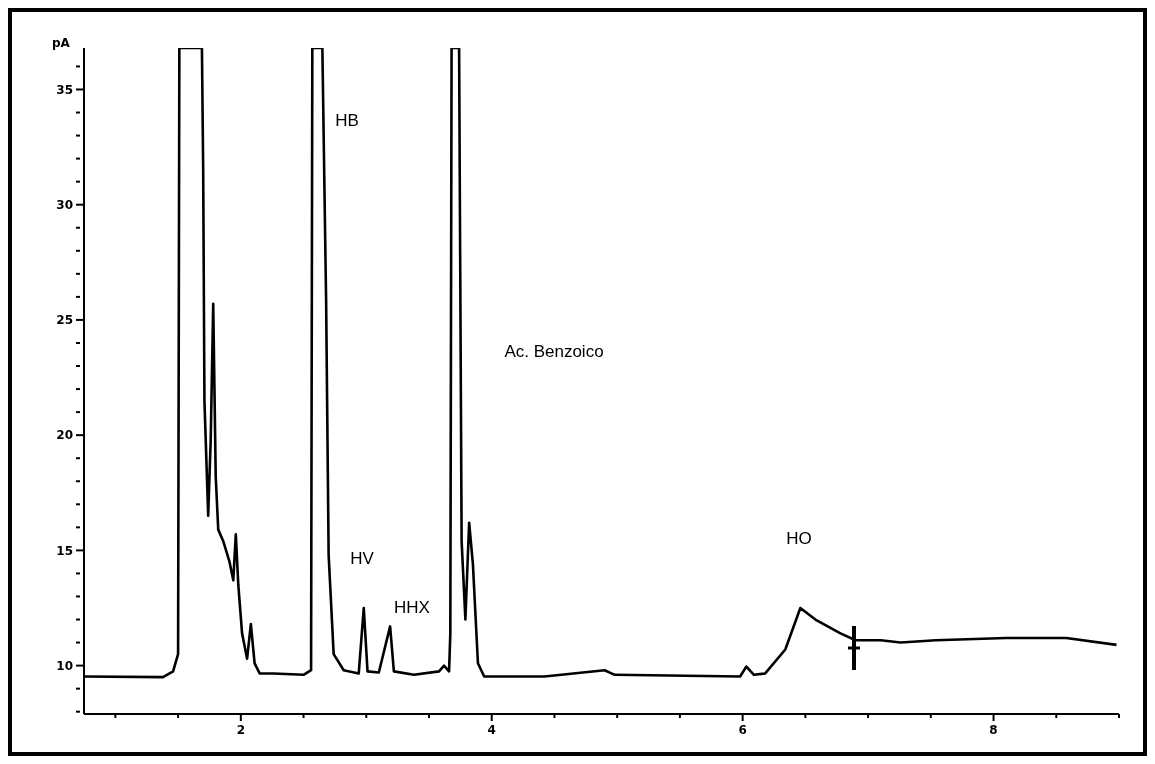  What do you see at coordinates (64, 320) in the screenshot?
I see `y-tick-label: 25` at bounding box center [64, 320].